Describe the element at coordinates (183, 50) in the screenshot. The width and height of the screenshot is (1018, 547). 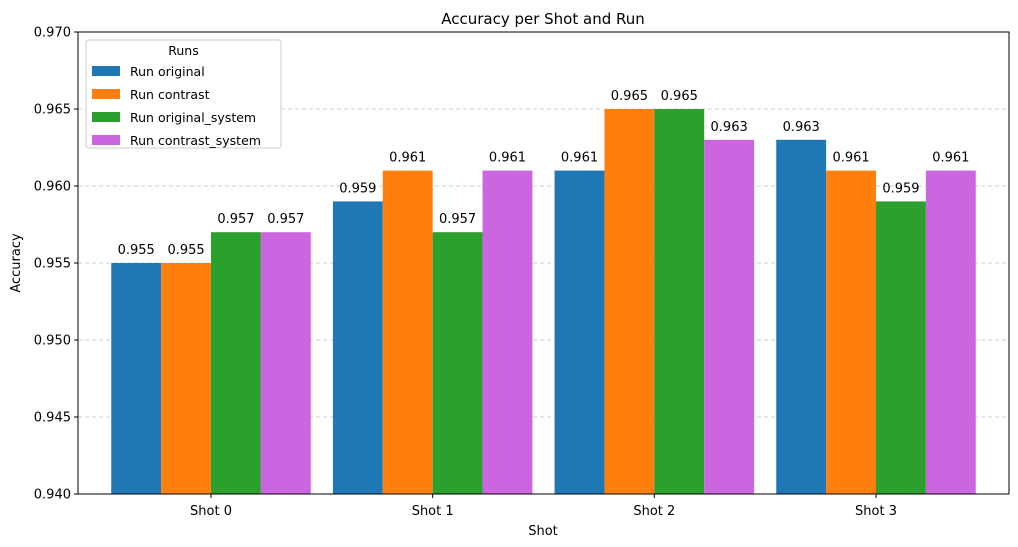
I see `legend-title: Runs` at that location.